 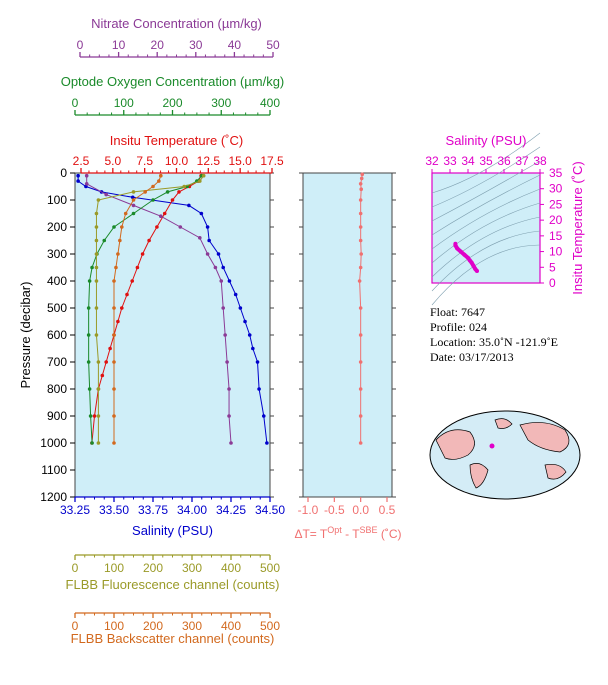 What do you see at coordinates (552, 283) in the screenshot?
I see `inset-temperature-tick-label: 0` at bounding box center [552, 283].